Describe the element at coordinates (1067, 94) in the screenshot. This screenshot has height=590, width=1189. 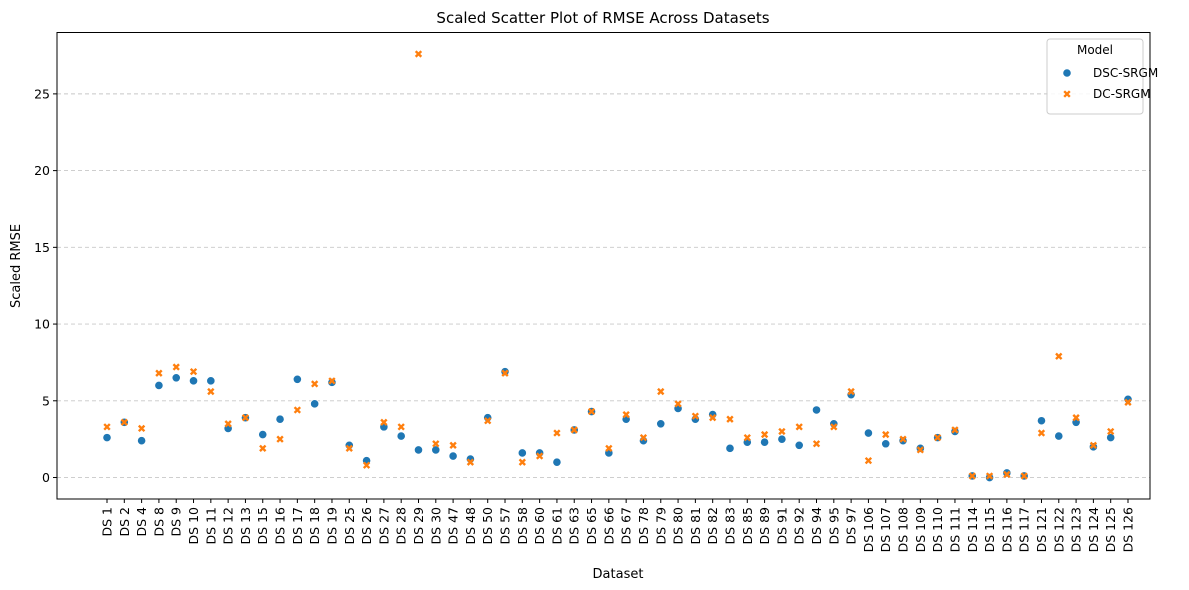
I see `legend-marker-dc-srgm` at that location.